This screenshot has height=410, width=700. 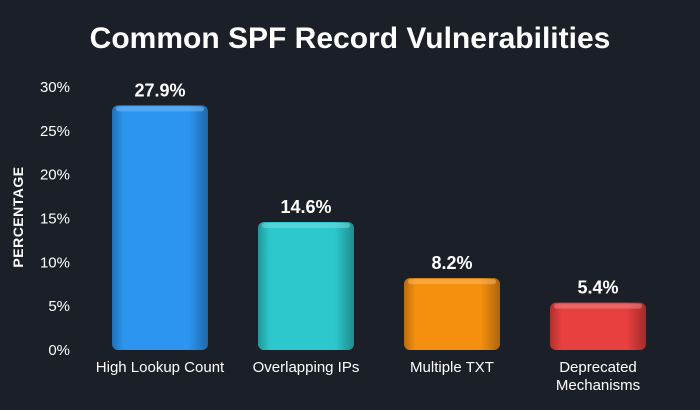 I want to click on y-tick-label: 30%, so click(x=55, y=87).